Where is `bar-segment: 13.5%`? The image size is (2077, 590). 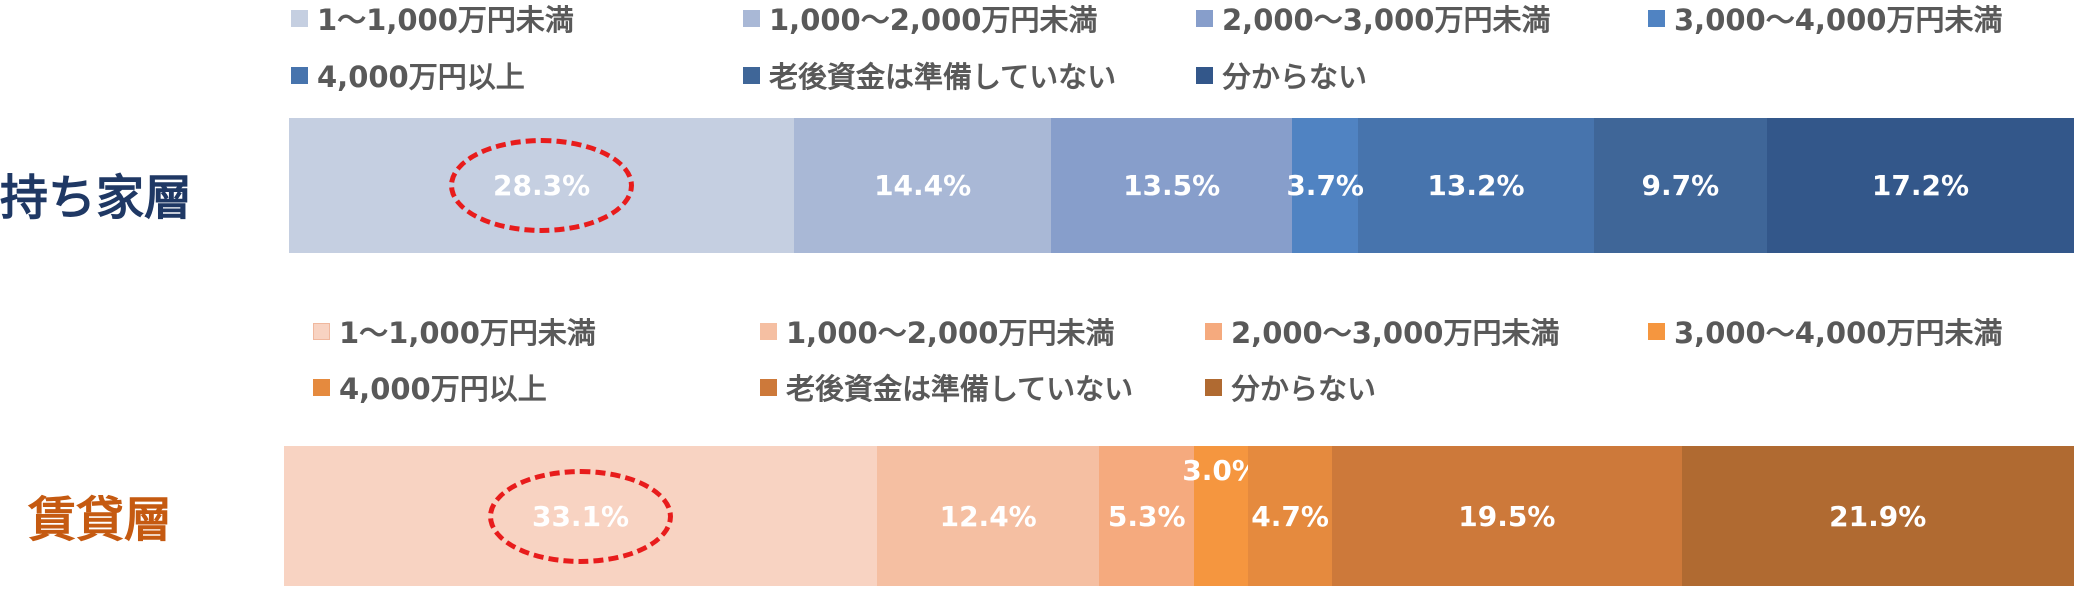 bar-segment: 13.5% is located at coordinates (1172, 185).